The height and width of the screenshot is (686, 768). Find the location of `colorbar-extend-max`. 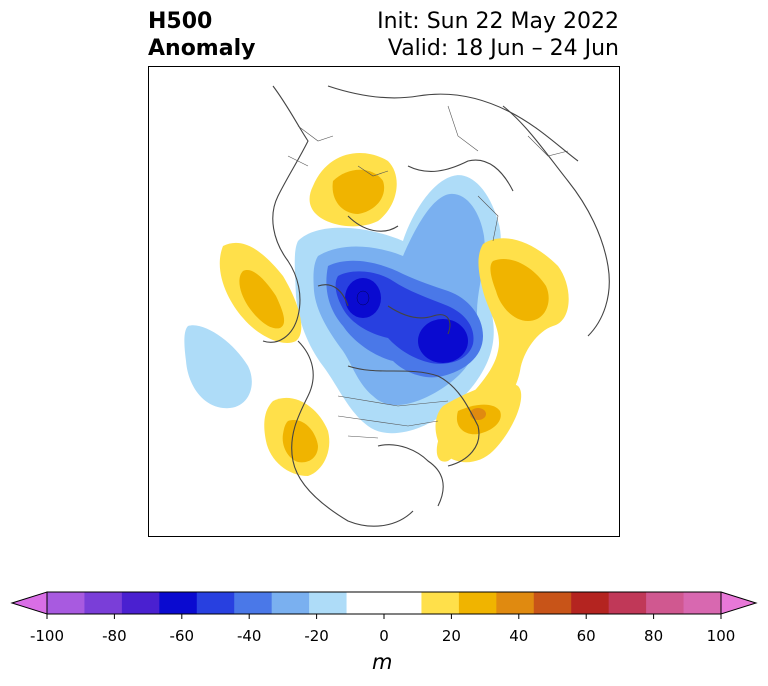

colorbar-extend-max is located at coordinates (739, 603).